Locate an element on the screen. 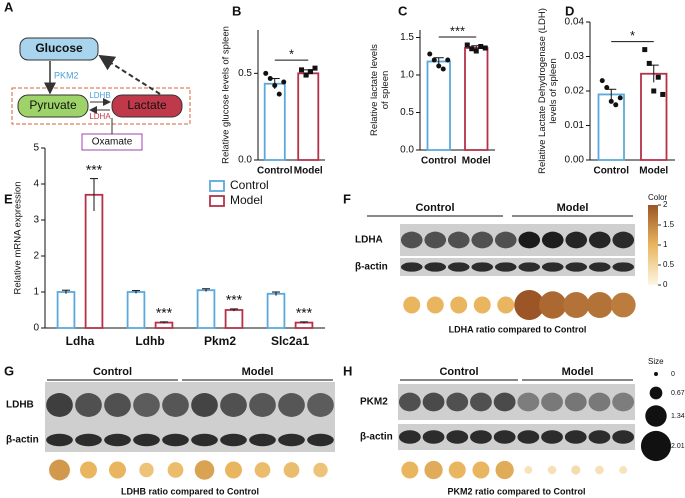  node-label: Pyruvate is located at coordinates (53, 105).